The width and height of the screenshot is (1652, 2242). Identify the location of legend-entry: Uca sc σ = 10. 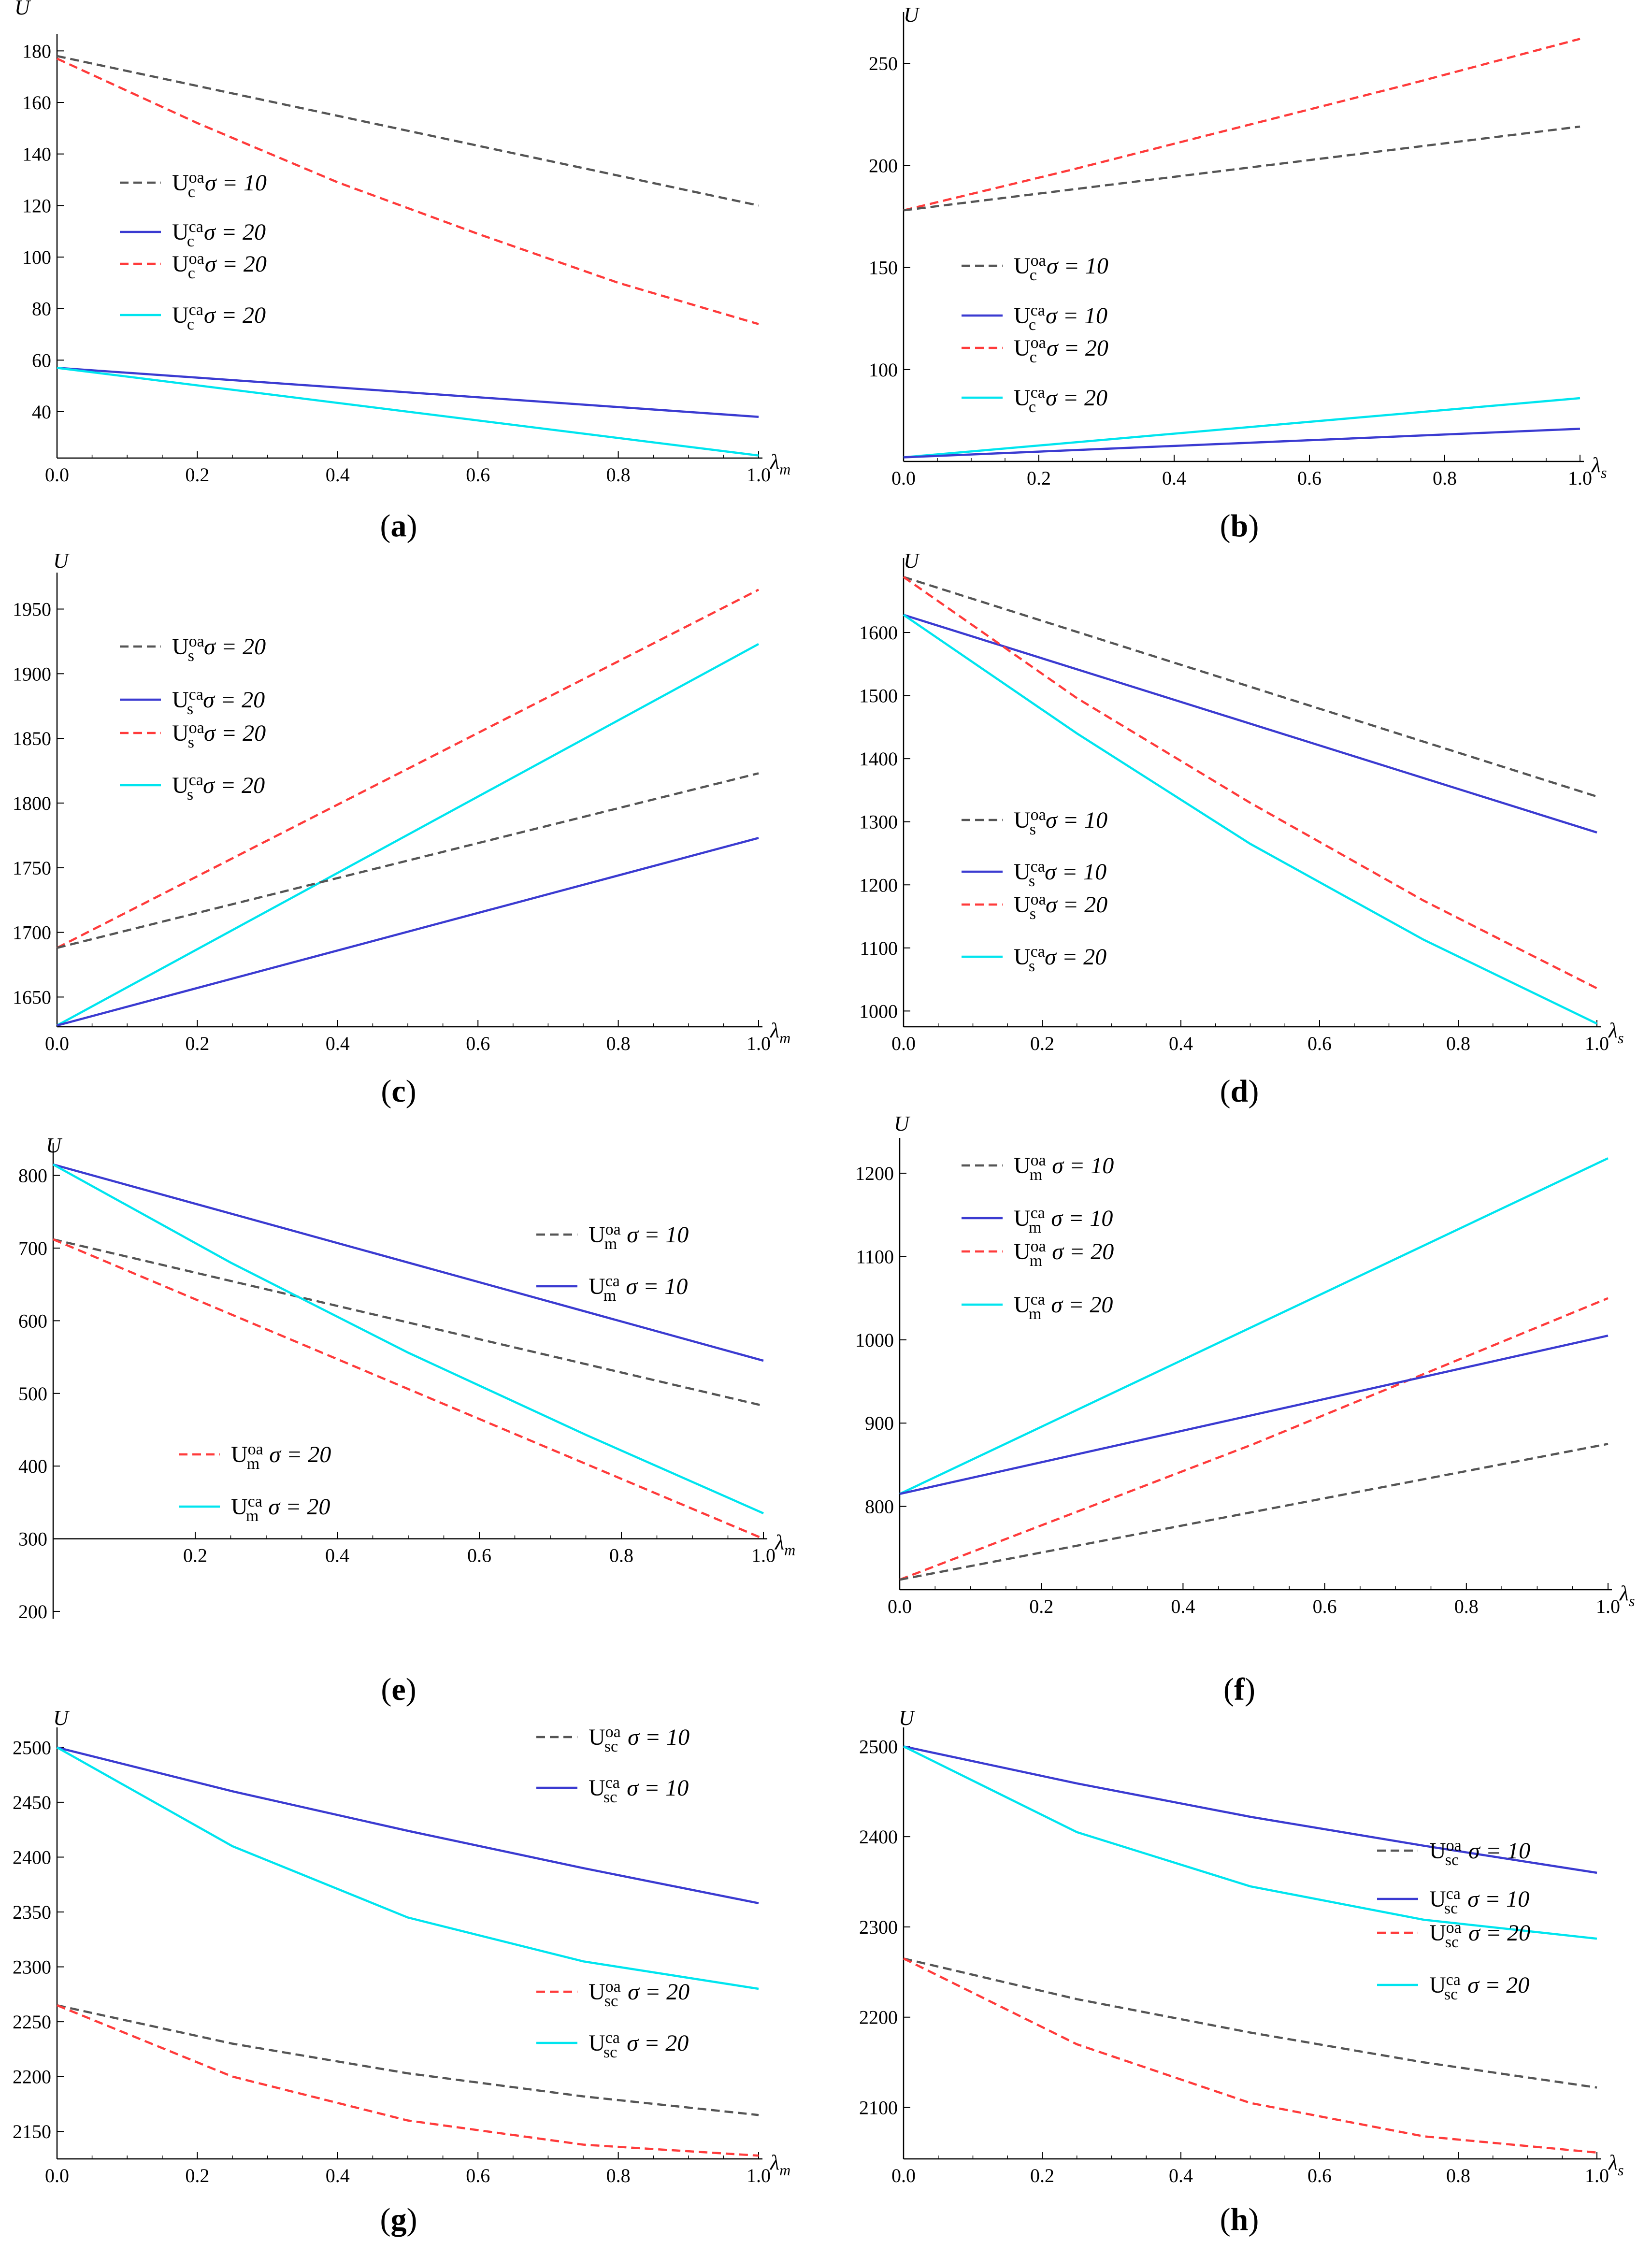
(612, 1790).